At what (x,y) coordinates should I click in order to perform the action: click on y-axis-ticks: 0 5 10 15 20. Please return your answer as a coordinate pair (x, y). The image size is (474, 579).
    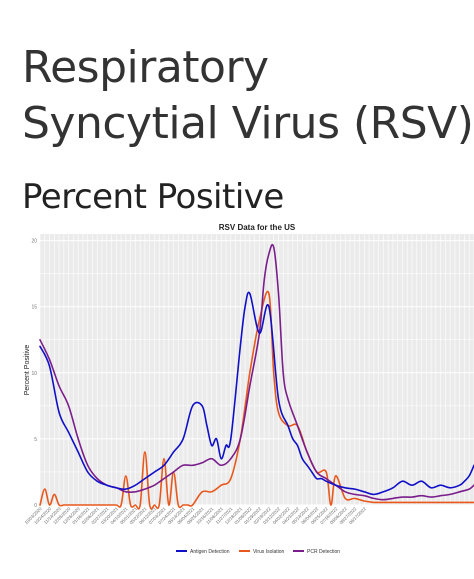
    Looking at the image, I should click on (34, 374).